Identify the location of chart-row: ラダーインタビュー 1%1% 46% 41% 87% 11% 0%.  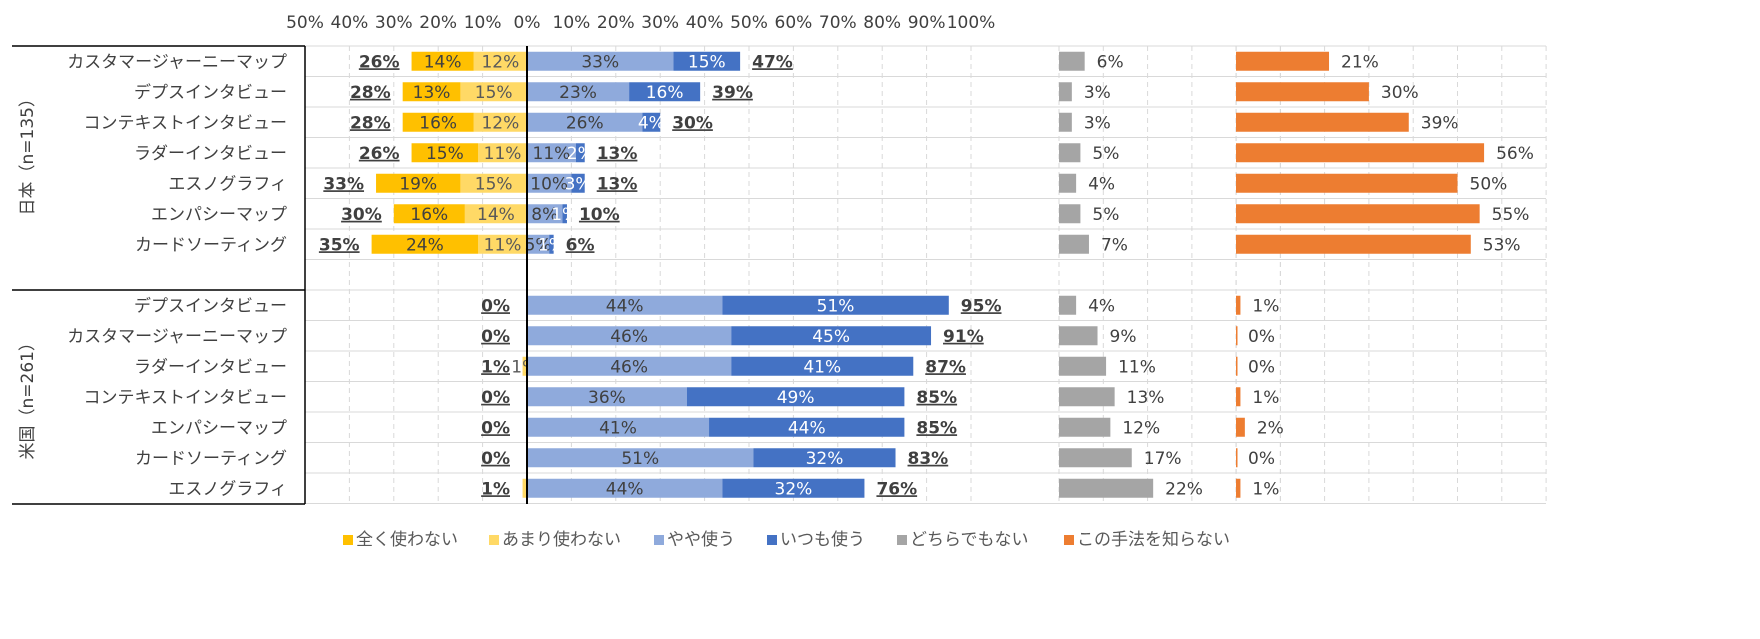
(704, 366).